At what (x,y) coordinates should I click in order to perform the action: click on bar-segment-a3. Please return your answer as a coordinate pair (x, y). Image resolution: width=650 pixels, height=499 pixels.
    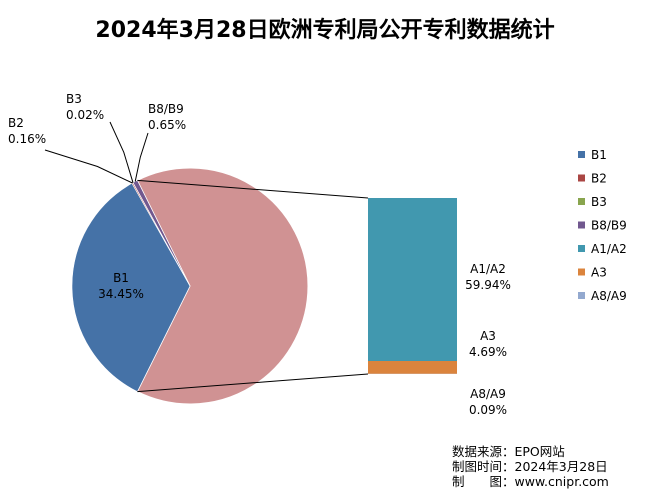
    Looking at the image, I should click on (412, 367).